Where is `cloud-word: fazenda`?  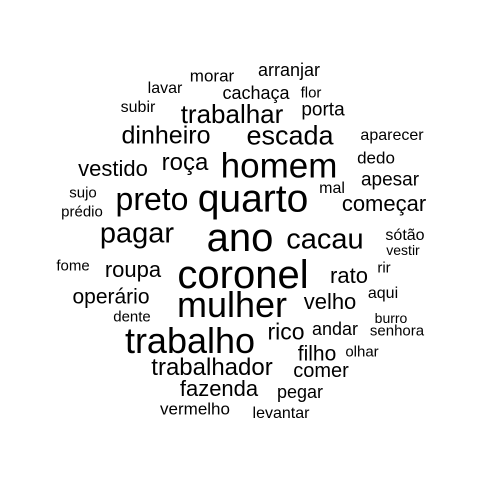
cloud-word: fazenda is located at coordinates (219, 388).